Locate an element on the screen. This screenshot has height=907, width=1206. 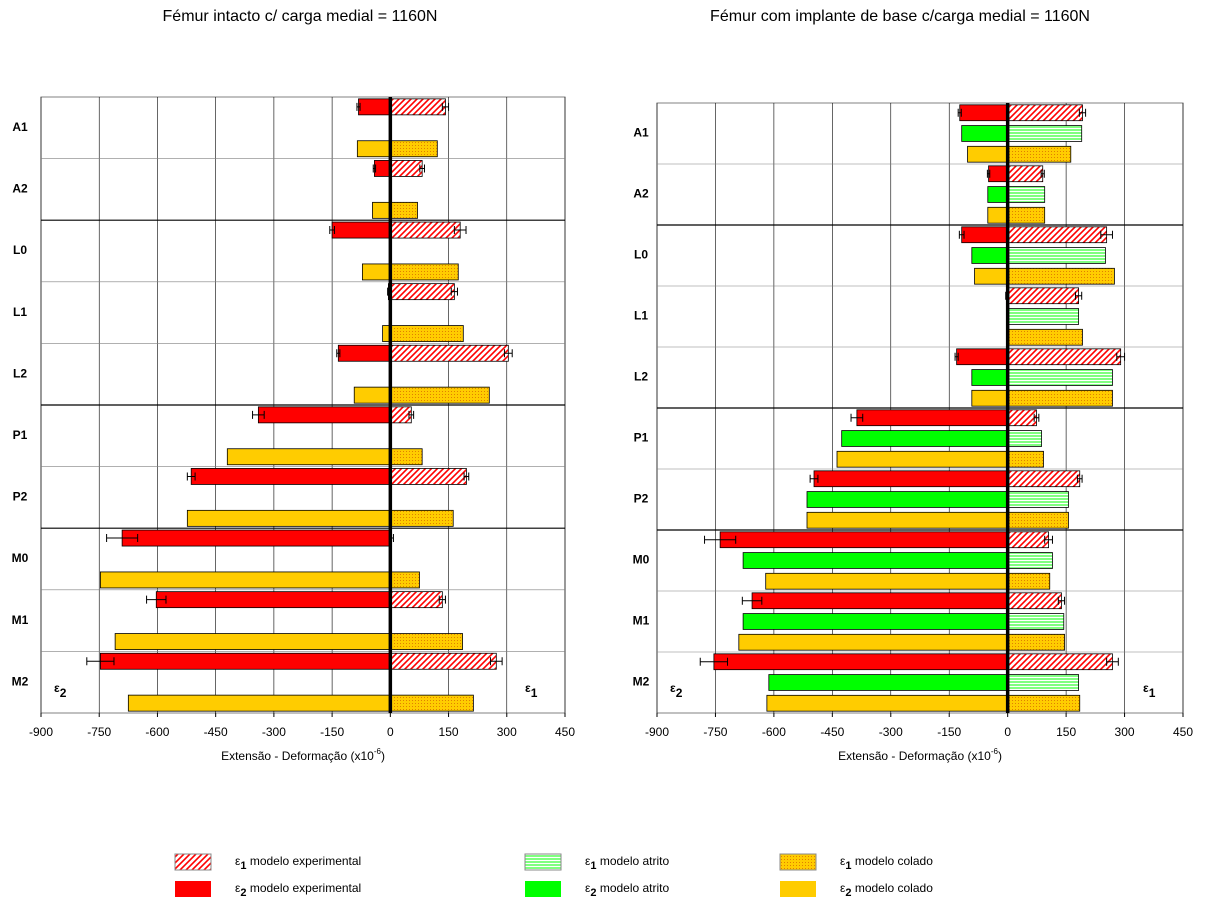
category-label: M0 is located at coordinates (641, 560).